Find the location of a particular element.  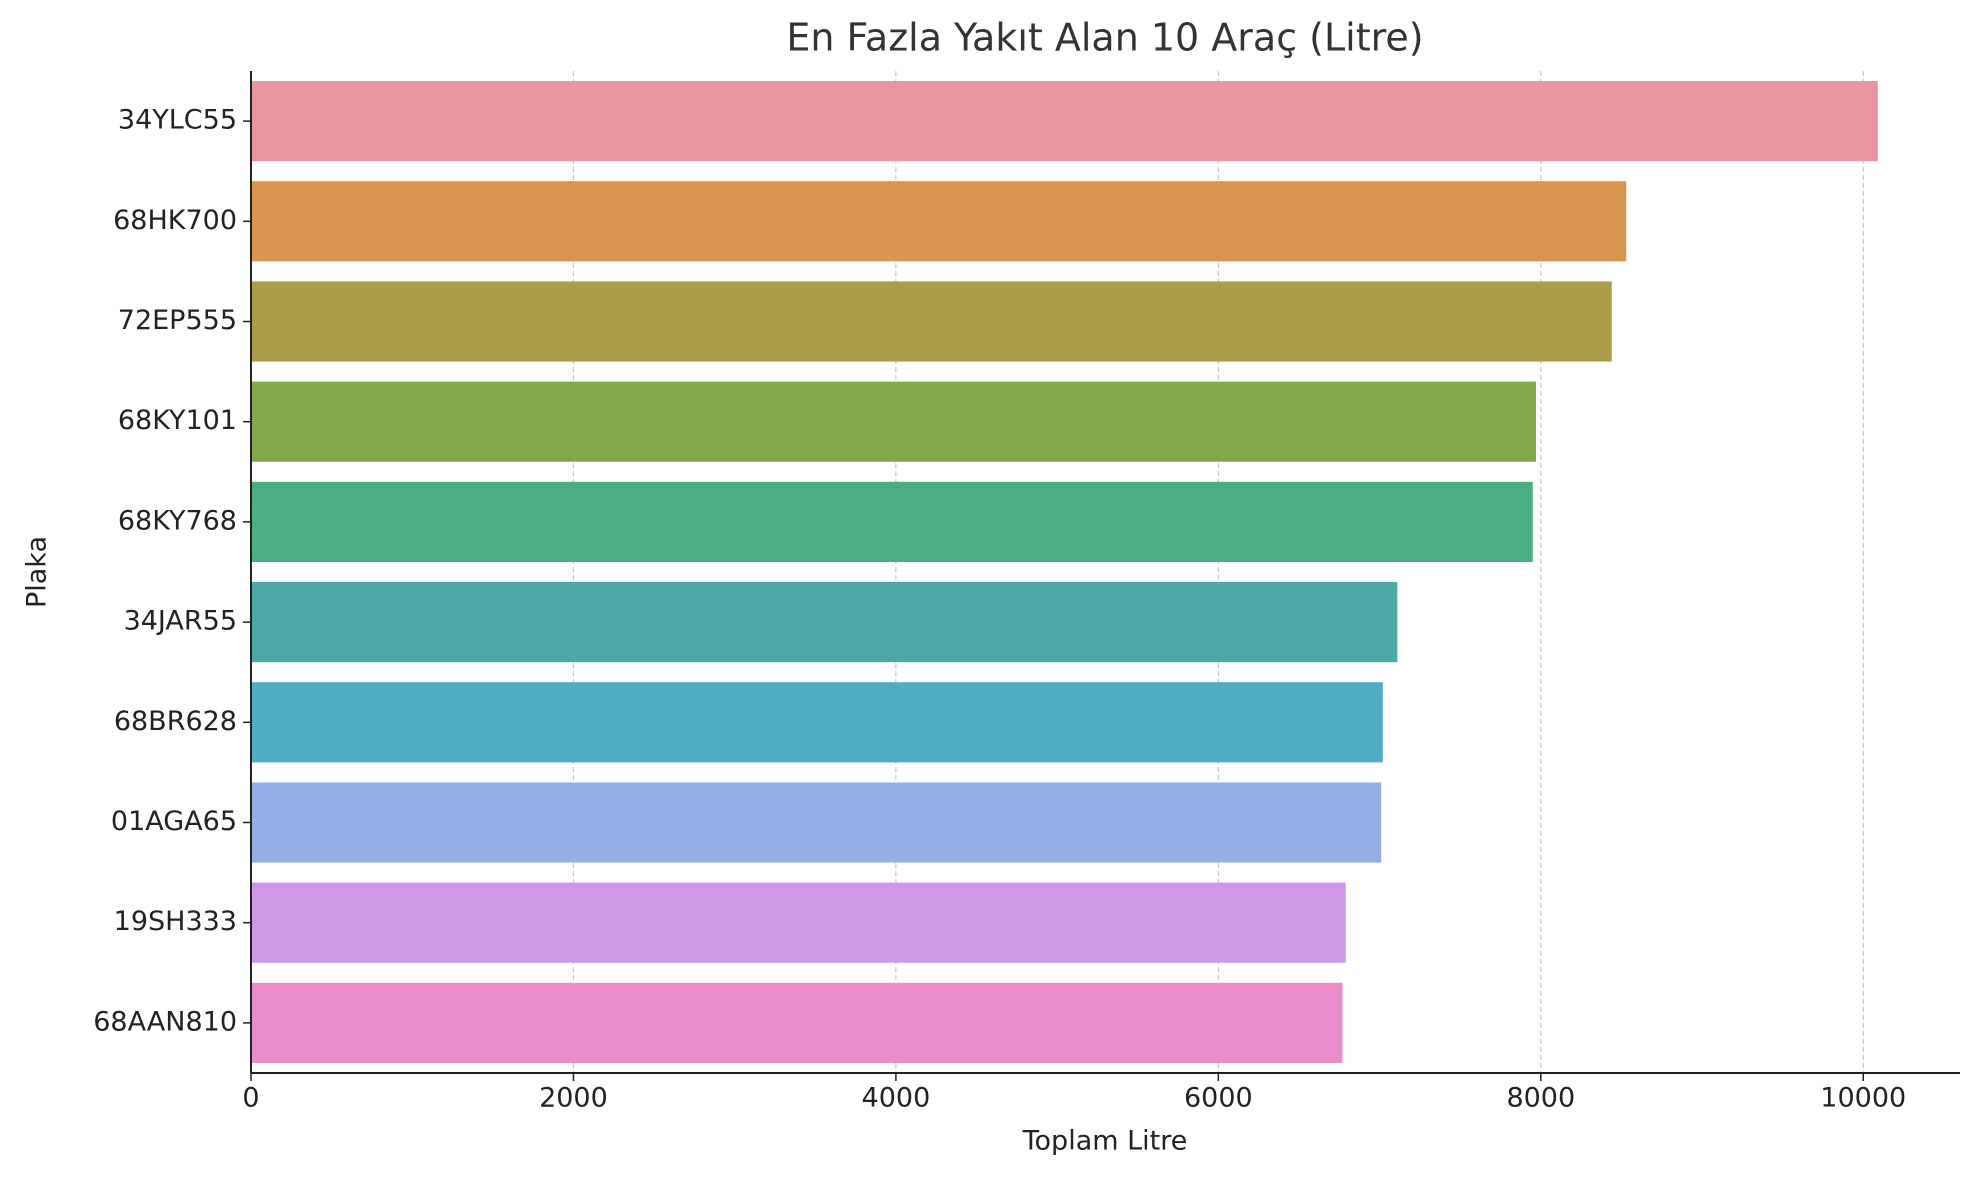

y-tick-label: 34YLC55 is located at coordinates (177, 120).